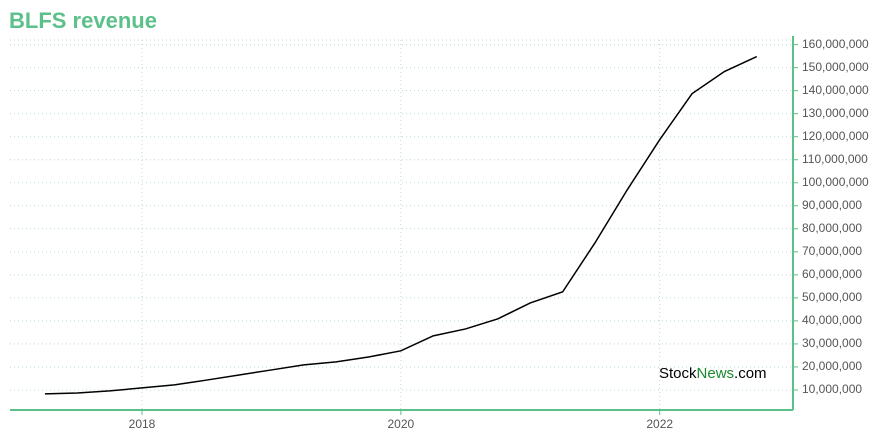 The height and width of the screenshot is (440, 880). Describe the element at coordinates (832, 389) in the screenshot. I see `y-tick-label: 10,000,000` at that location.